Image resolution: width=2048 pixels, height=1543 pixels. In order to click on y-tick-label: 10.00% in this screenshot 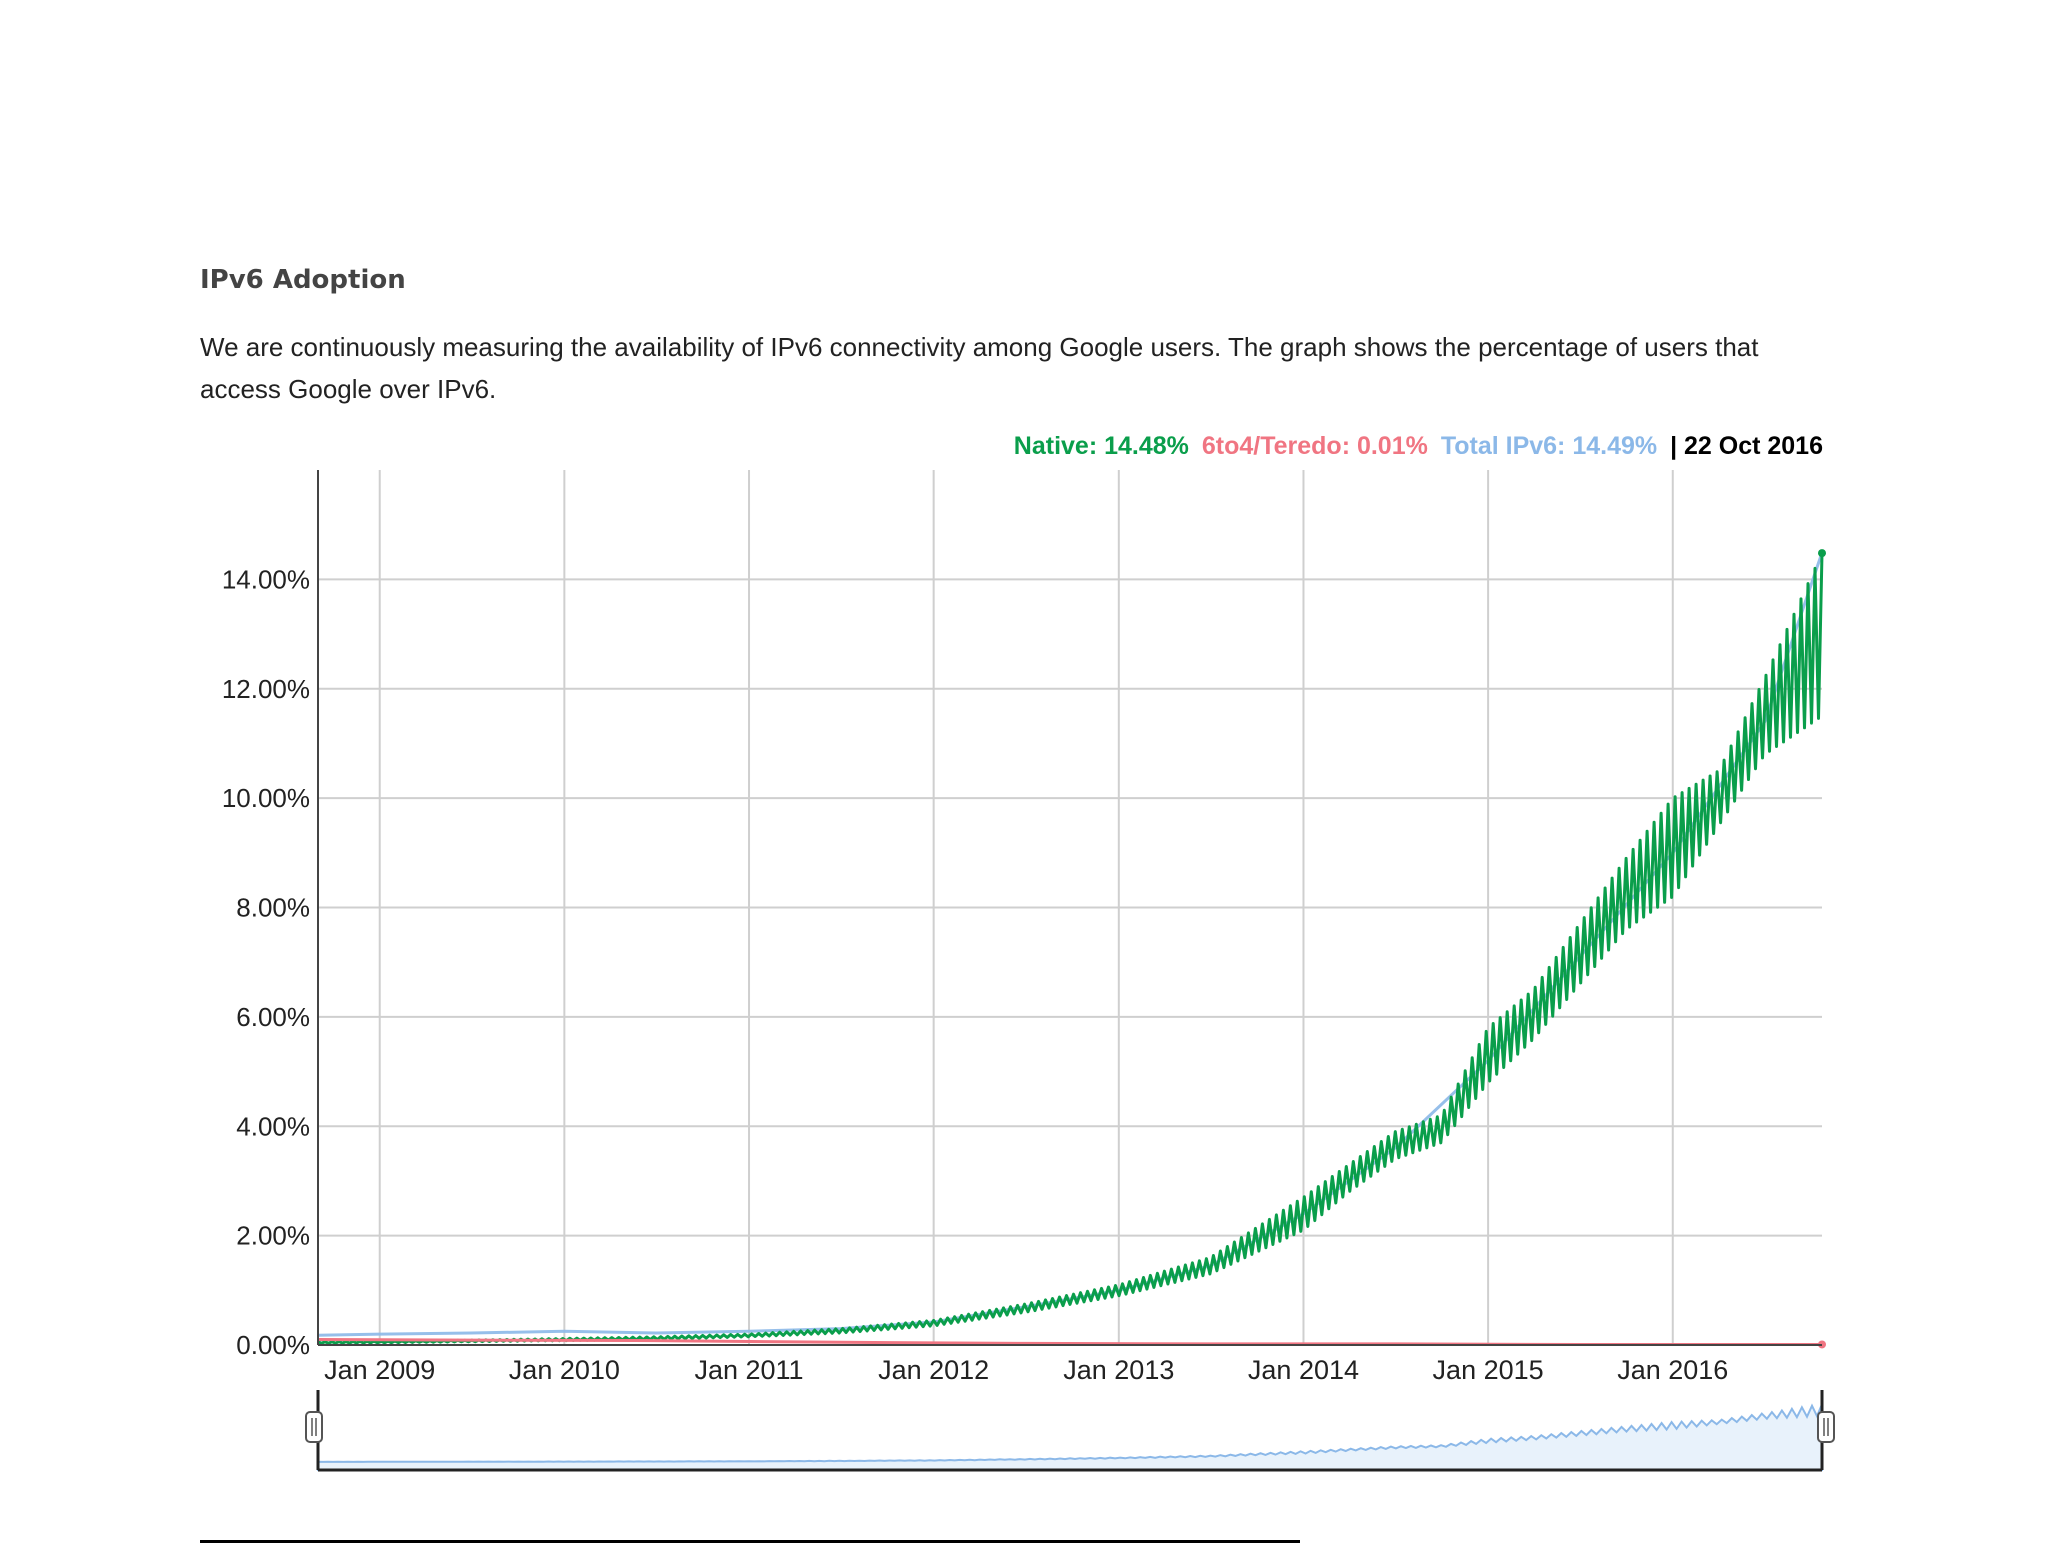, I will do `click(266, 798)`.